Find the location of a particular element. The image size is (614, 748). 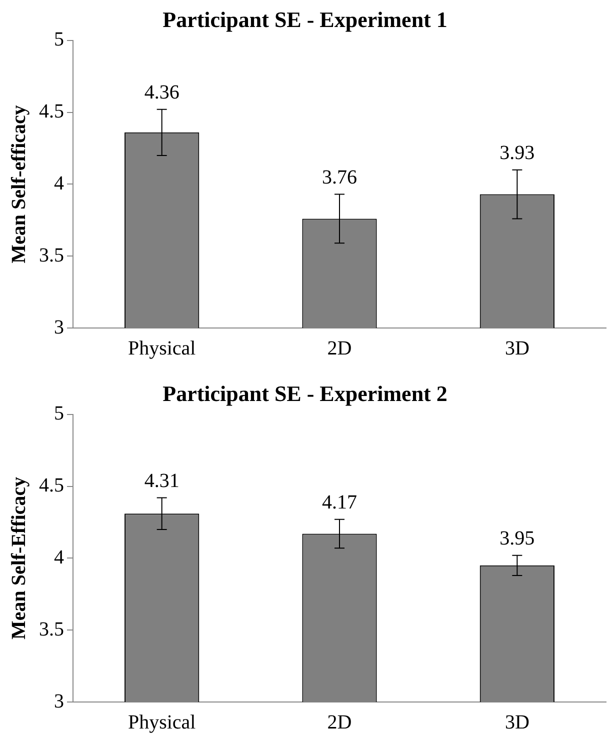

data-label: 4.31 is located at coordinates (162, 481).